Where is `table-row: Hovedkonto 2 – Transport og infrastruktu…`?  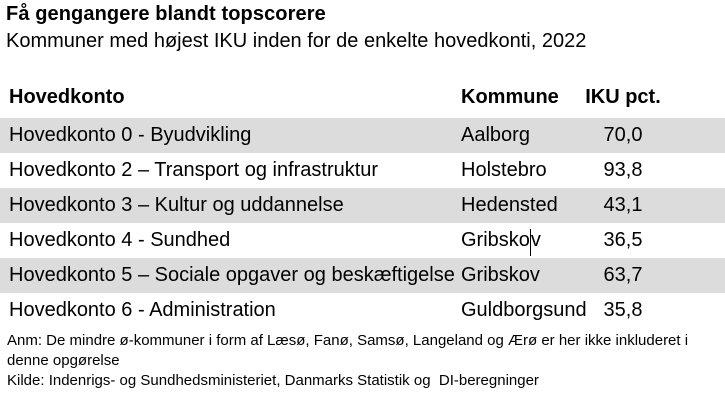
table-row: Hovedkonto 2 – Transport og infrastruktu… is located at coordinates (362, 170).